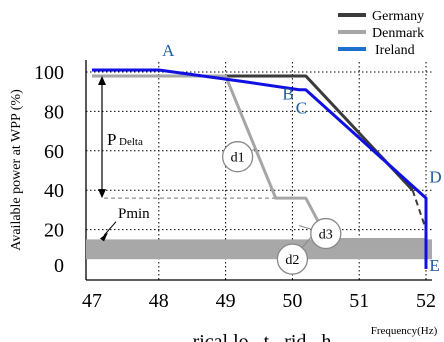 This screenshot has height=342, width=444. Describe the element at coordinates (168, 50) in the screenshot. I see `point-label-a: A` at that location.